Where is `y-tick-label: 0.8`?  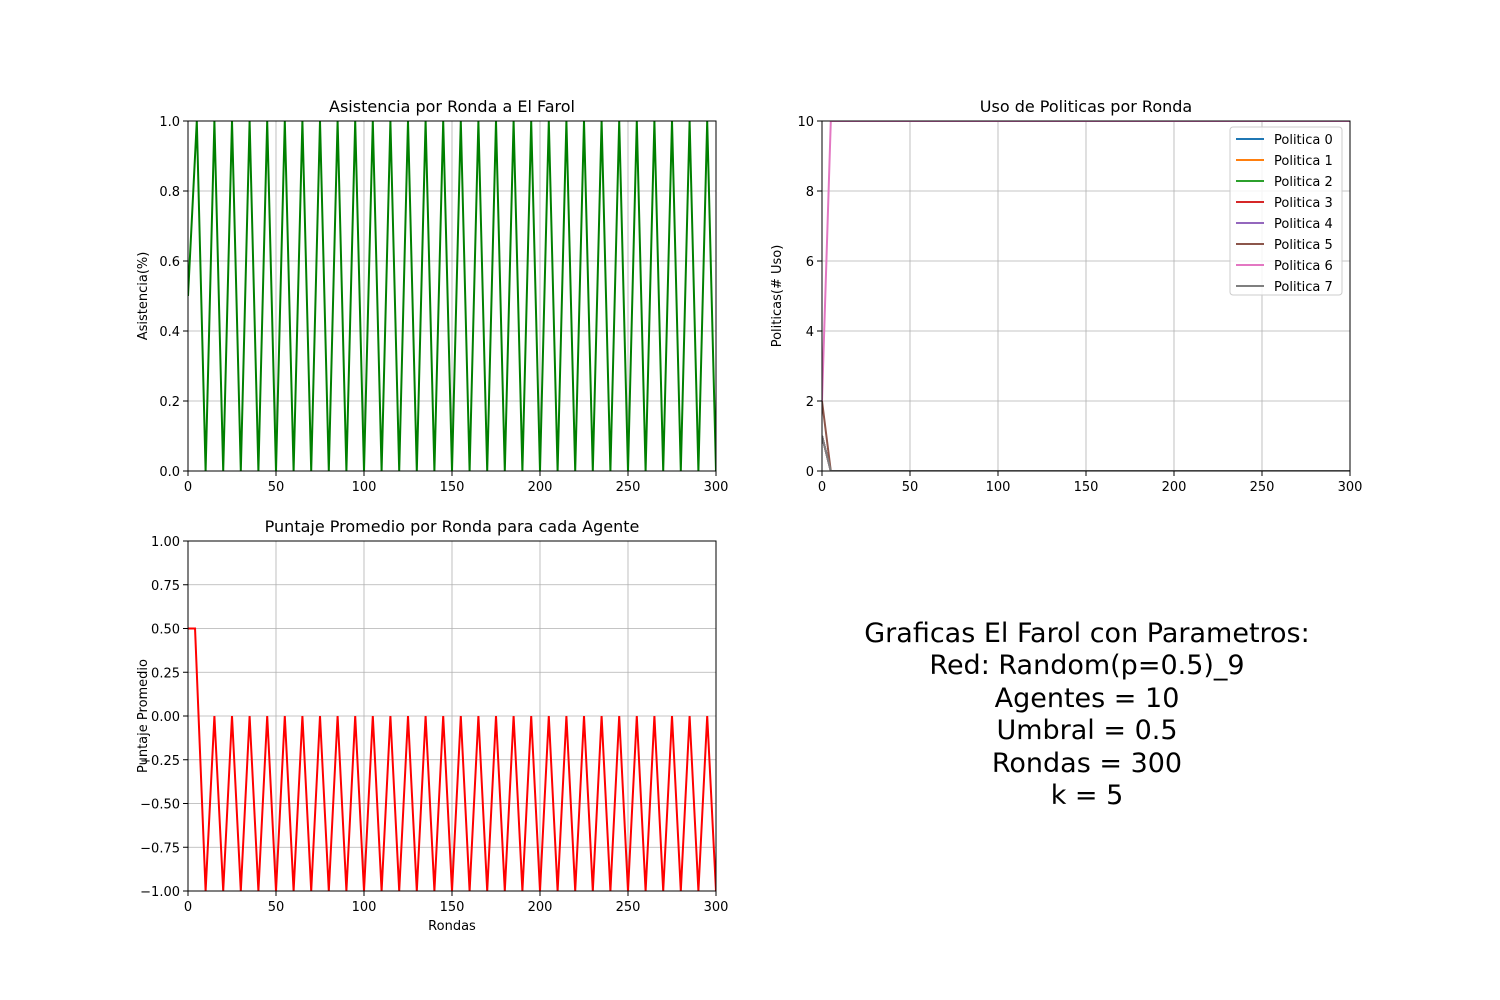 y-tick-label: 0.8 is located at coordinates (169, 192).